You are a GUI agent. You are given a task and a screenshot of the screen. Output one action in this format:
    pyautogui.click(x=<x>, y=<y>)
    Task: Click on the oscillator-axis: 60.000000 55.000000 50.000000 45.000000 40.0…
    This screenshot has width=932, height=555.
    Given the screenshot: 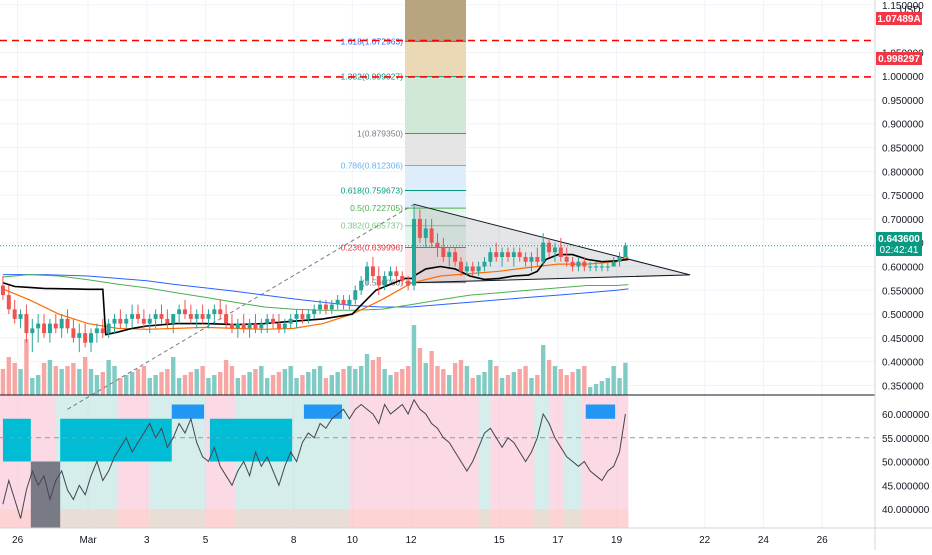 What is the action you would take?
    pyautogui.click(x=906, y=463)
    